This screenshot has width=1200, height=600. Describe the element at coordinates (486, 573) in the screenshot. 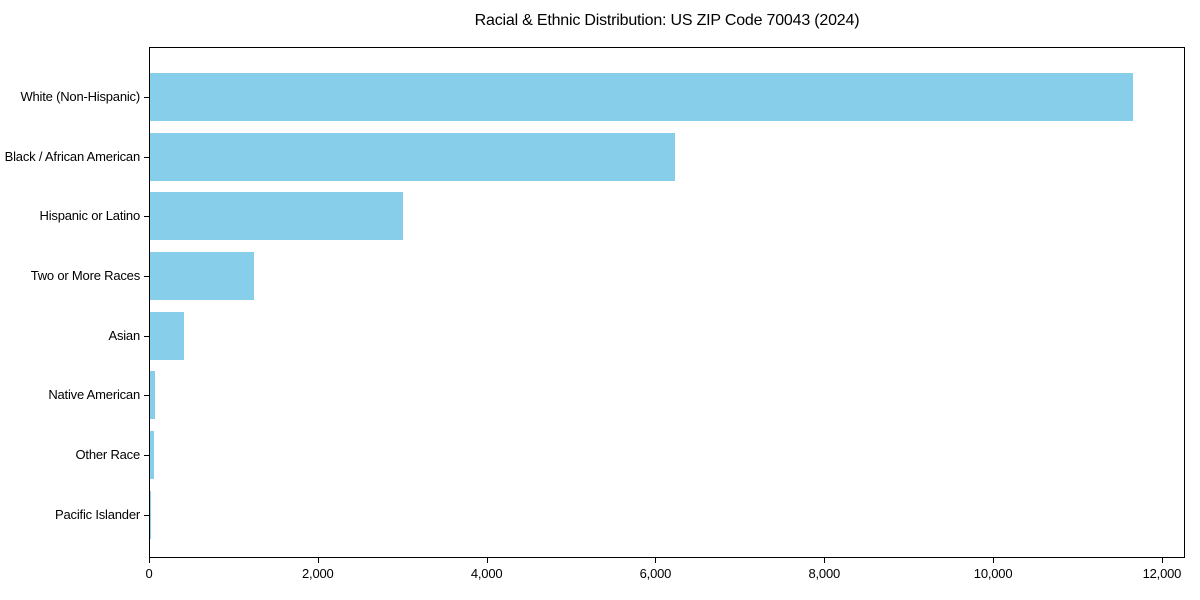

I see `x-tick-label: 4,000` at that location.